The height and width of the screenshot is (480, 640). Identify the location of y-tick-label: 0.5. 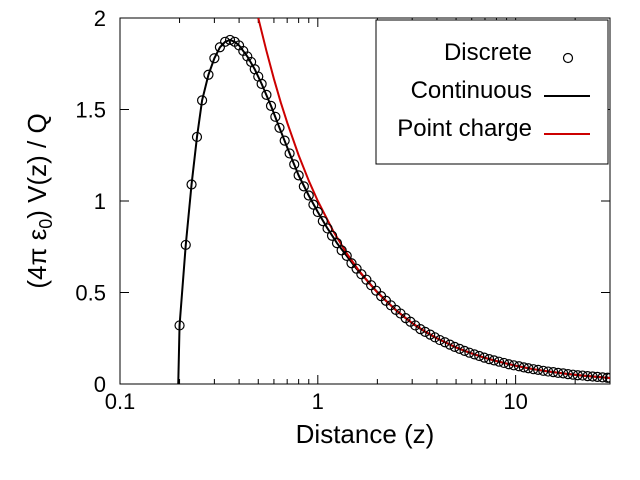
(90, 293).